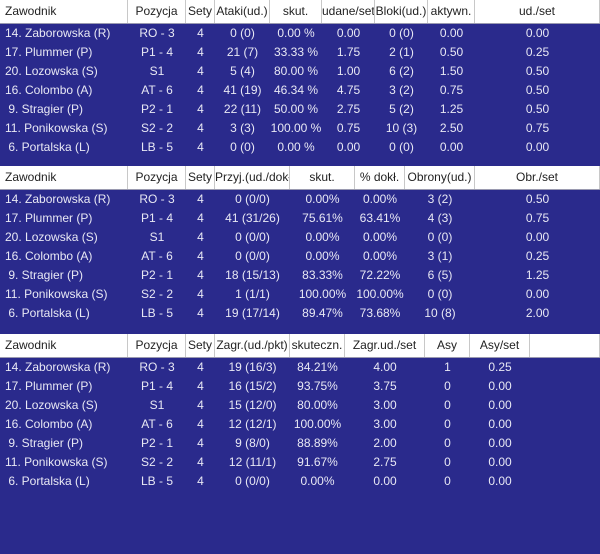 The width and height of the screenshot is (600, 554). What do you see at coordinates (252, 256) in the screenshot?
I see `table-cell: 0 (0/0)` at bounding box center [252, 256].